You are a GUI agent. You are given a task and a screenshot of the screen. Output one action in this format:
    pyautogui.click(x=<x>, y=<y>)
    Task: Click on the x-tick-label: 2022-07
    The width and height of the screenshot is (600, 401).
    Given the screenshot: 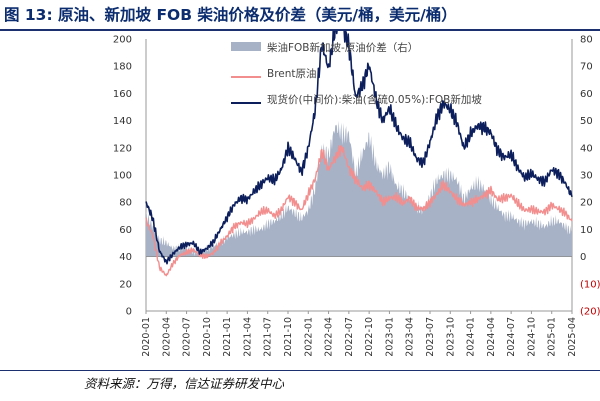 What is the action you would take?
    pyautogui.click(x=349, y=337)
    